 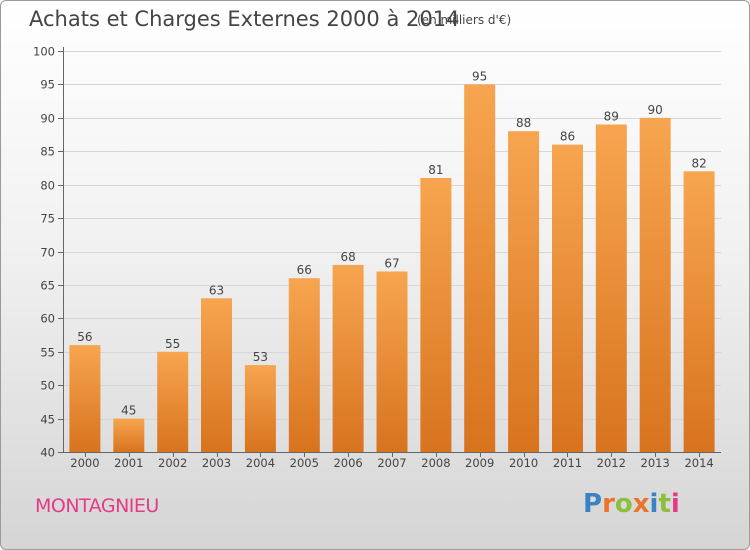 I want to click on data-label-2007: 67, so click(x=391, y=264).